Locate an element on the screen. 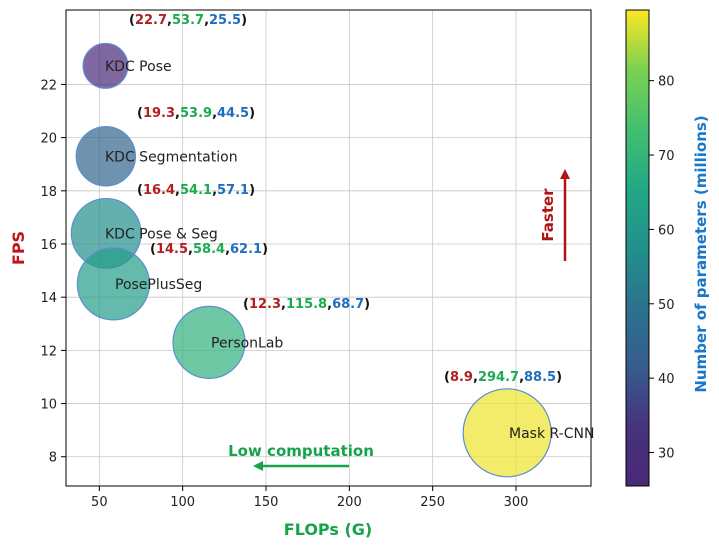  y-tick-label: 20 is located at coordinates (48, 139).